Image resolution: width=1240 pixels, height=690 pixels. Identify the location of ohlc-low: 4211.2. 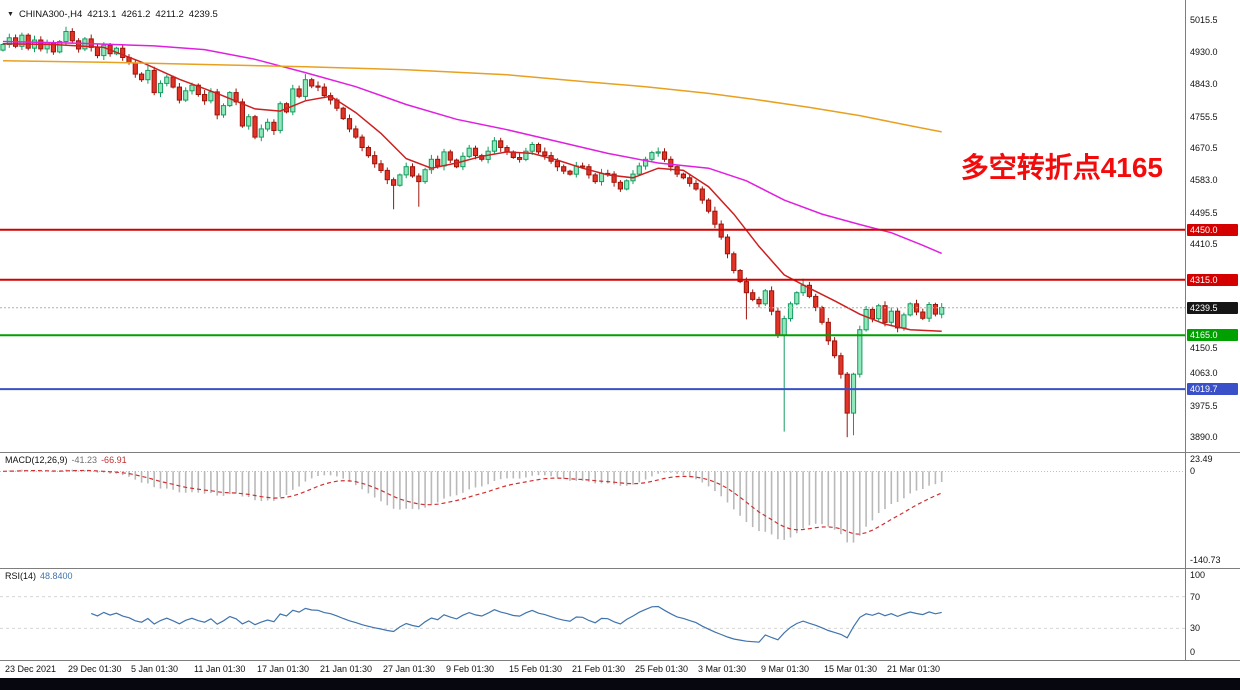
(169, 14).